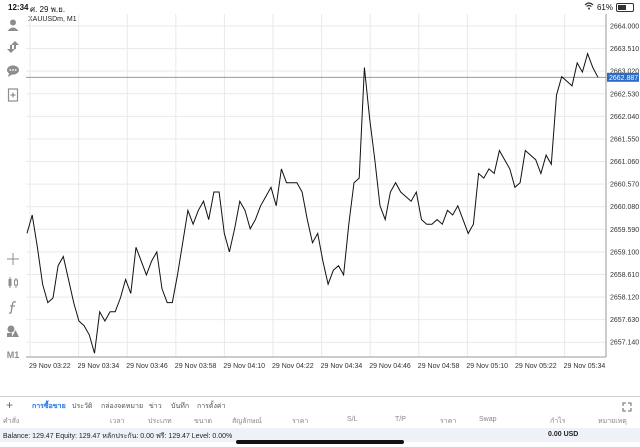 The height and width of the screenshot is (447, 640). What do you see at coordinates (13, 71) in the screenshot?
I see `chat-icon` at bounding box center [13, 71].